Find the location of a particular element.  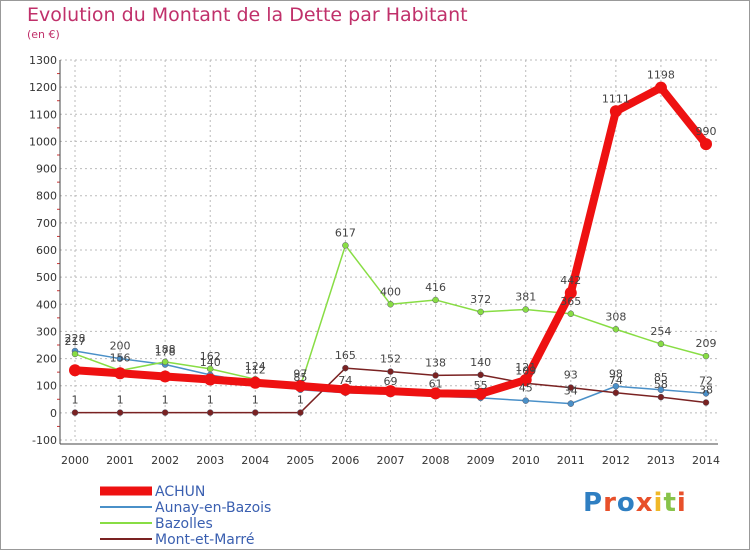

legend-label: Bazolles is located at coordinates (184, 524).